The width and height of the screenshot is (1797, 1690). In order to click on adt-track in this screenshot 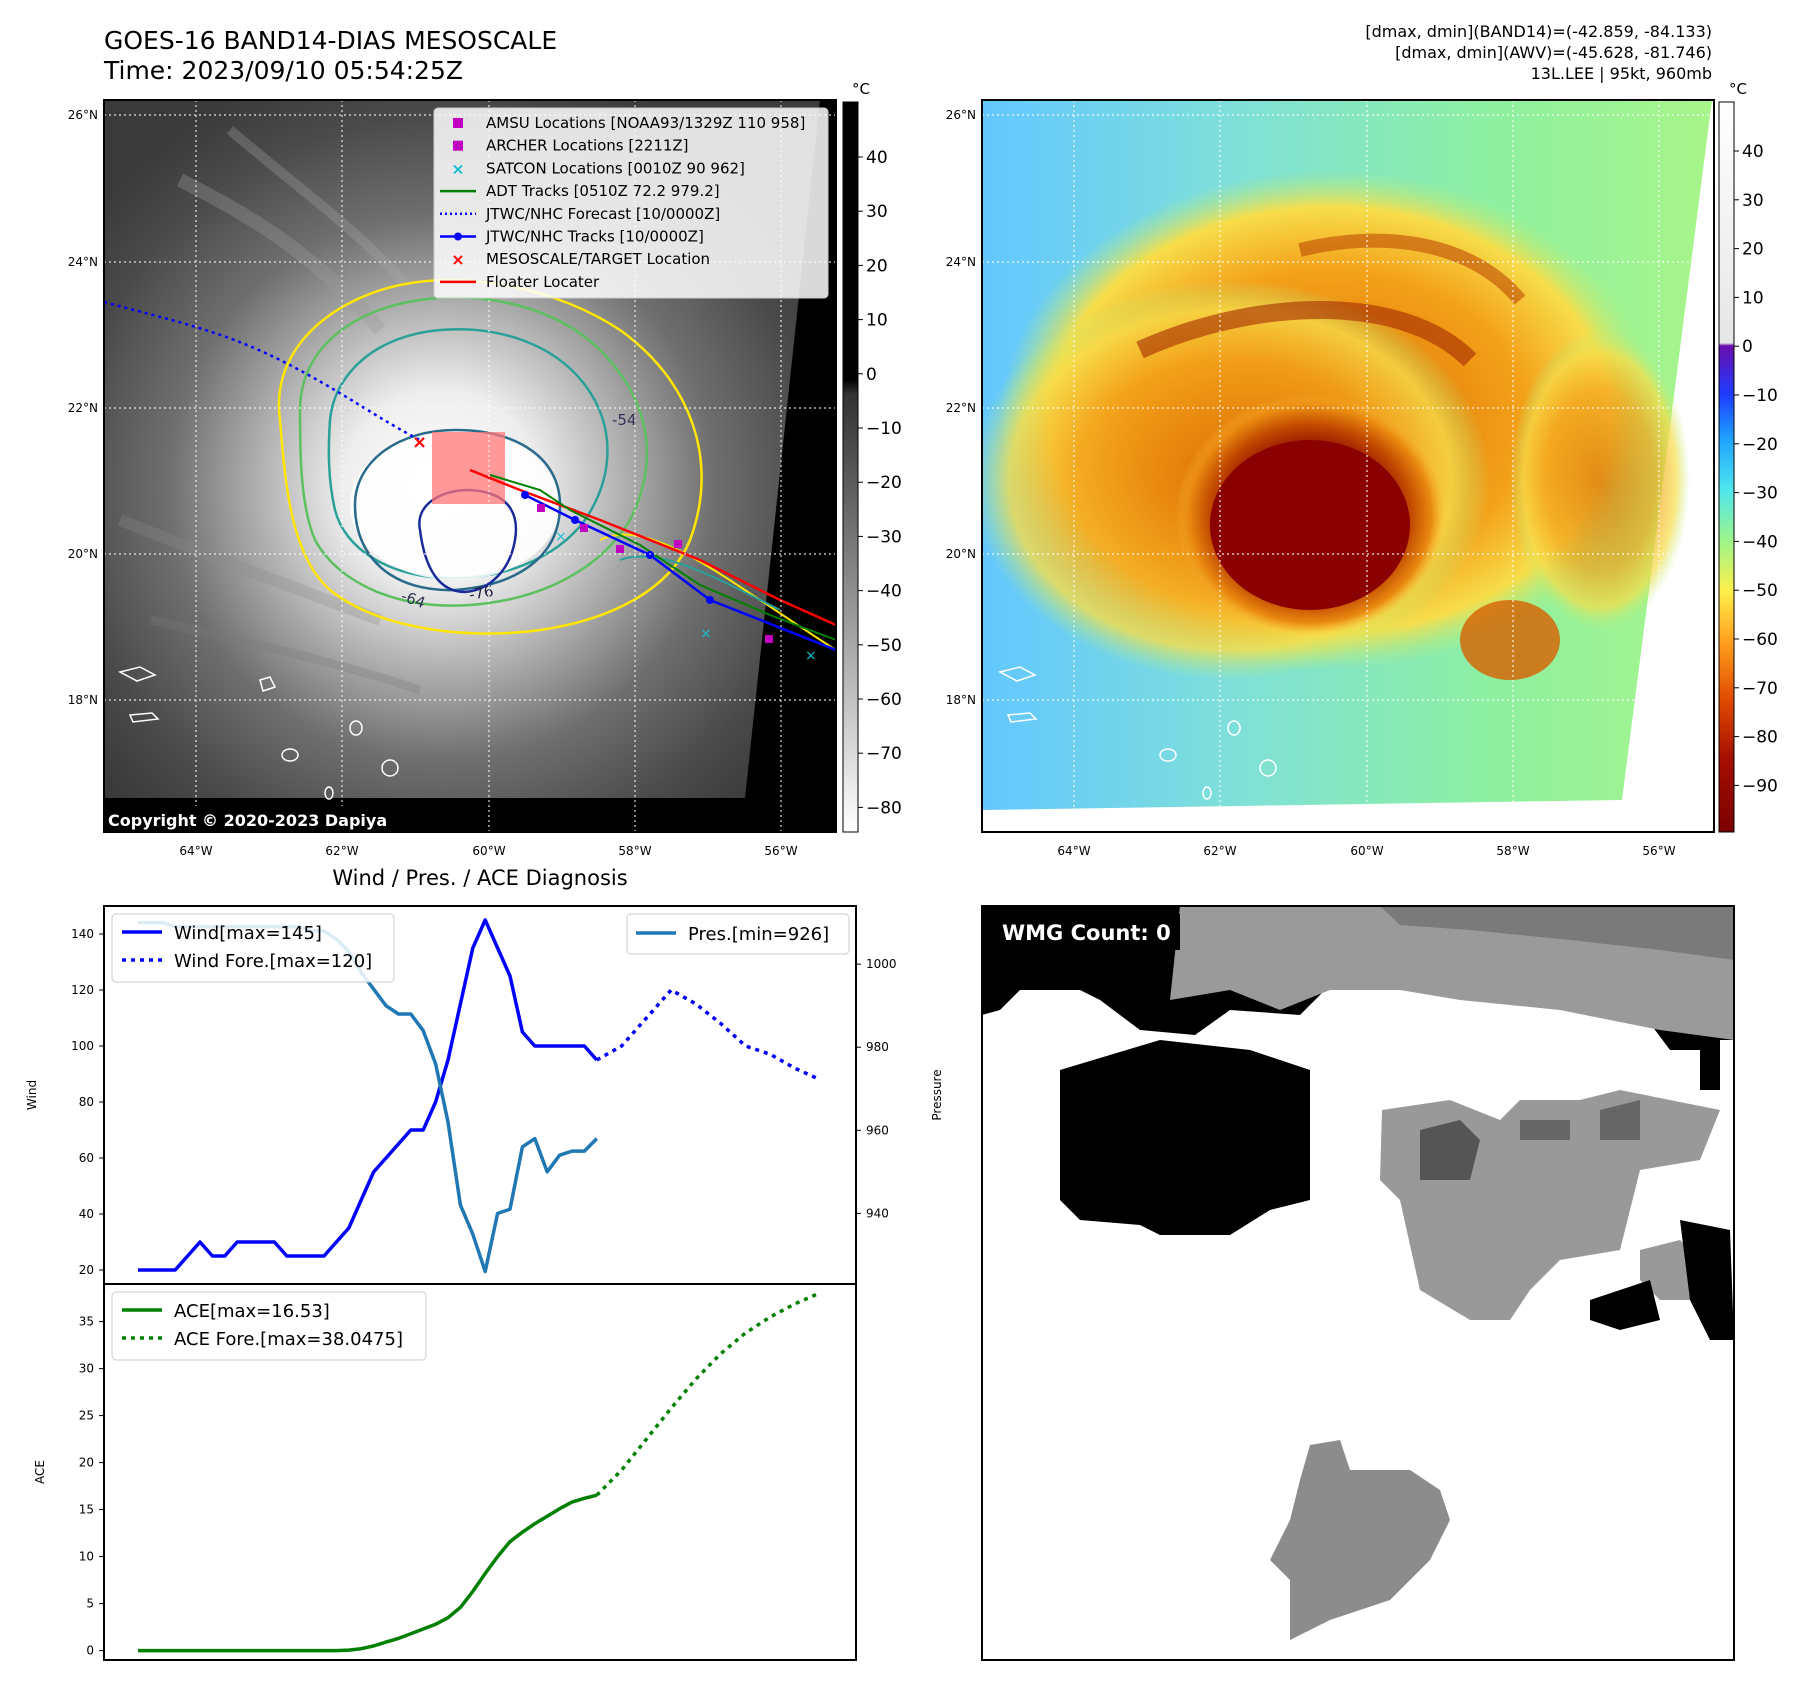, I will do `click(662, 557)`.